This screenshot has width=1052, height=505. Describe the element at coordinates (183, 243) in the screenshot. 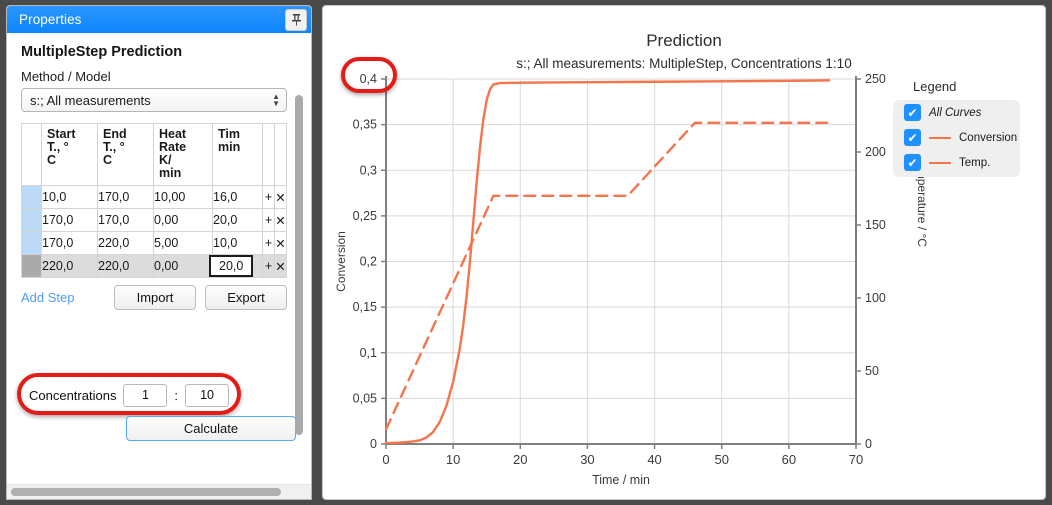

I see `cell-heat-rate: 5,00` at that location.